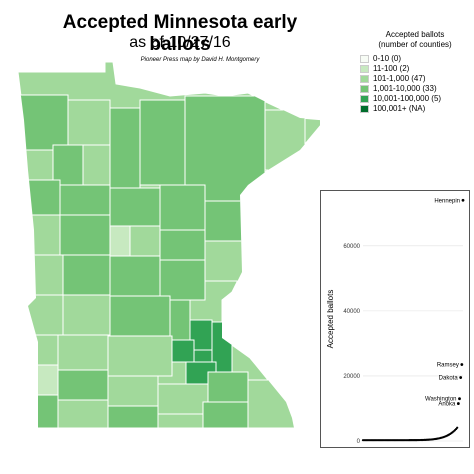  Describe the element at coordinates (405, 88) in the screenshot. I see `legend-label: 1,001-10,000 (33)` at that location.